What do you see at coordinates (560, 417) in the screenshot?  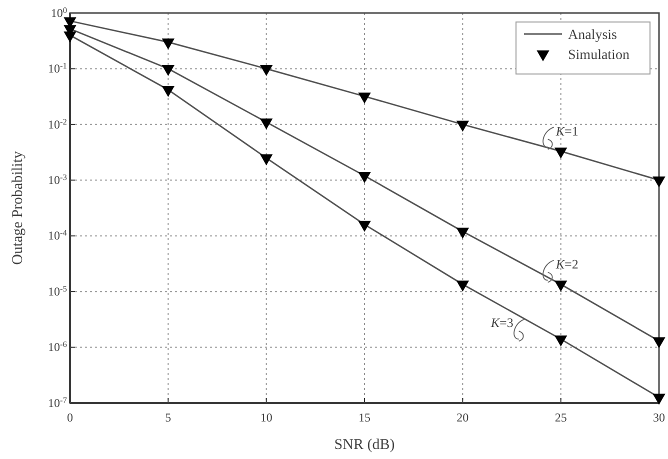 I see `x-tick-label: 25` at bounding box center [560, 417].